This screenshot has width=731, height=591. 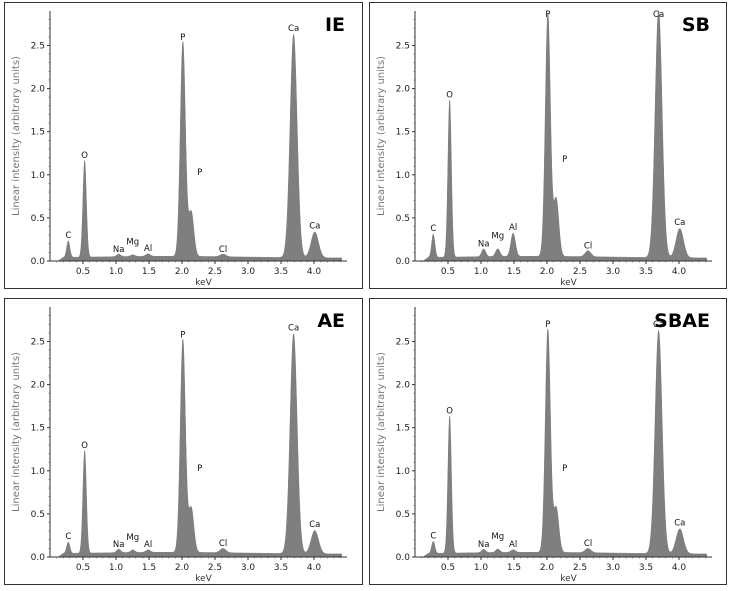 What do you see at coordinates (335, 25) in the screenshot?
I see `chart-title: IE` at bounding box center [335, 25].